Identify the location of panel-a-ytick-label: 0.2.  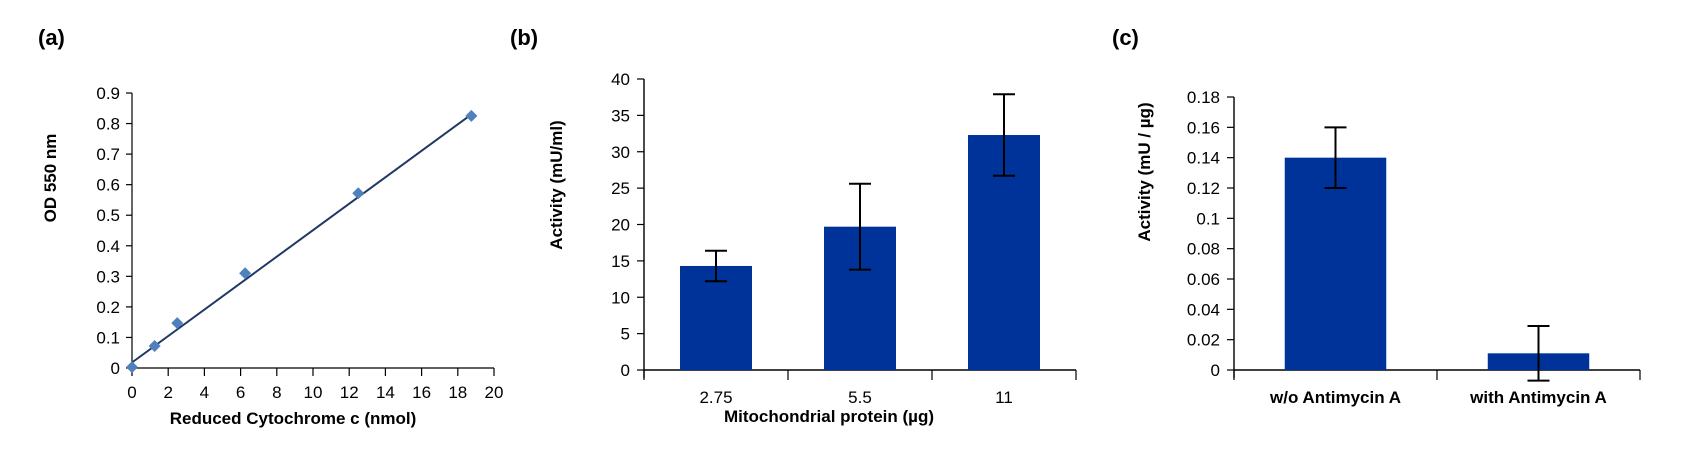
(108, 307).